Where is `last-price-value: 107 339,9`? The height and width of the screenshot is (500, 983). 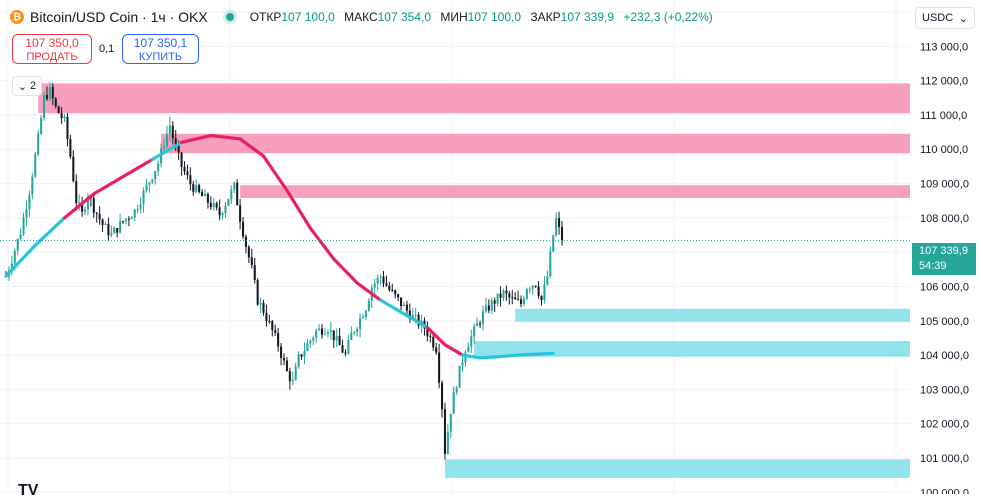
last-price-value: 107 339,9 is located at coordinates (943, 251).